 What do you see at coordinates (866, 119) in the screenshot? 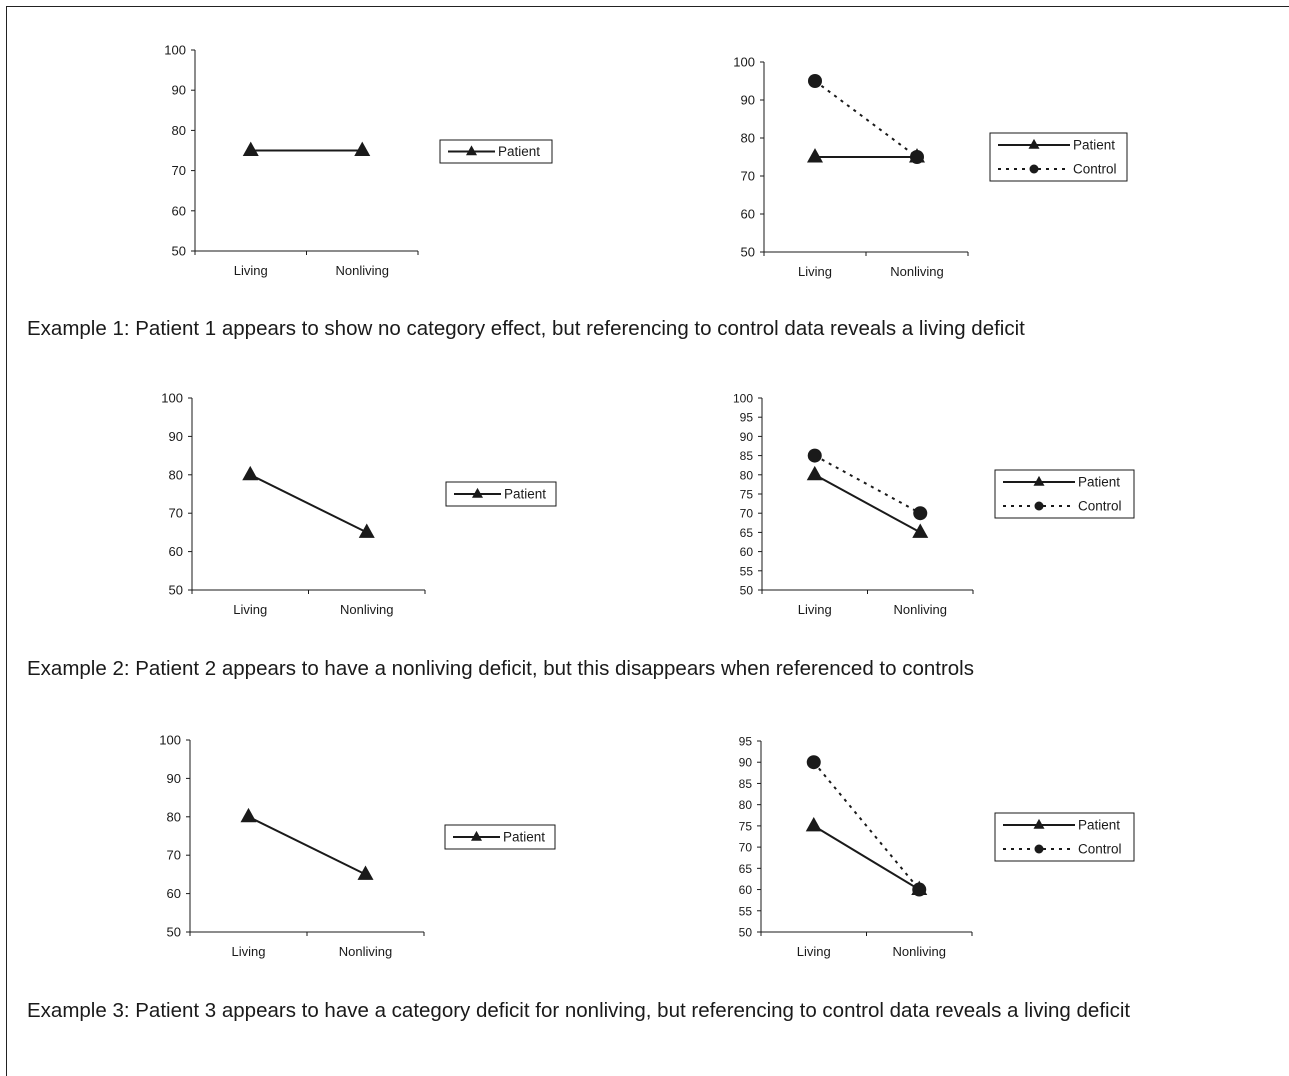
I see `series-line-control` at bounding box center [866, 119].